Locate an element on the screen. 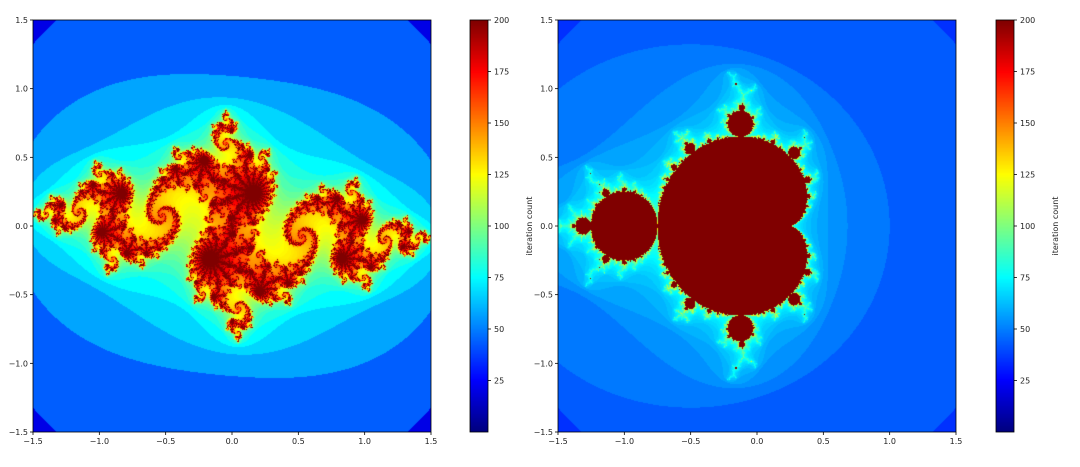 The height and width of the screenshot is (467, 1080). julia-cb-tick-label: 125 is located at coordinates (501, 175).